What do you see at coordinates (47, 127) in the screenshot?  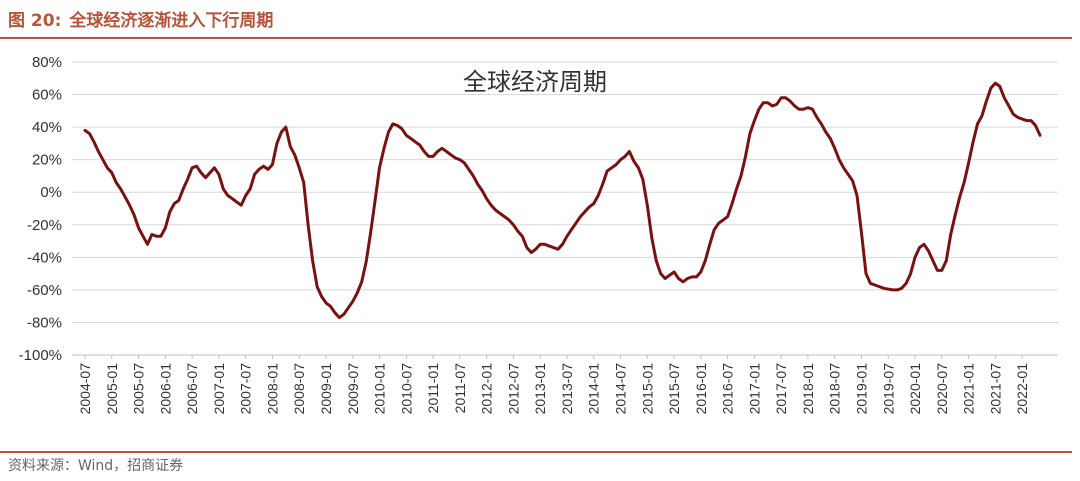 I see `y-tick-label: 40%` at bounding box center [47, 127].